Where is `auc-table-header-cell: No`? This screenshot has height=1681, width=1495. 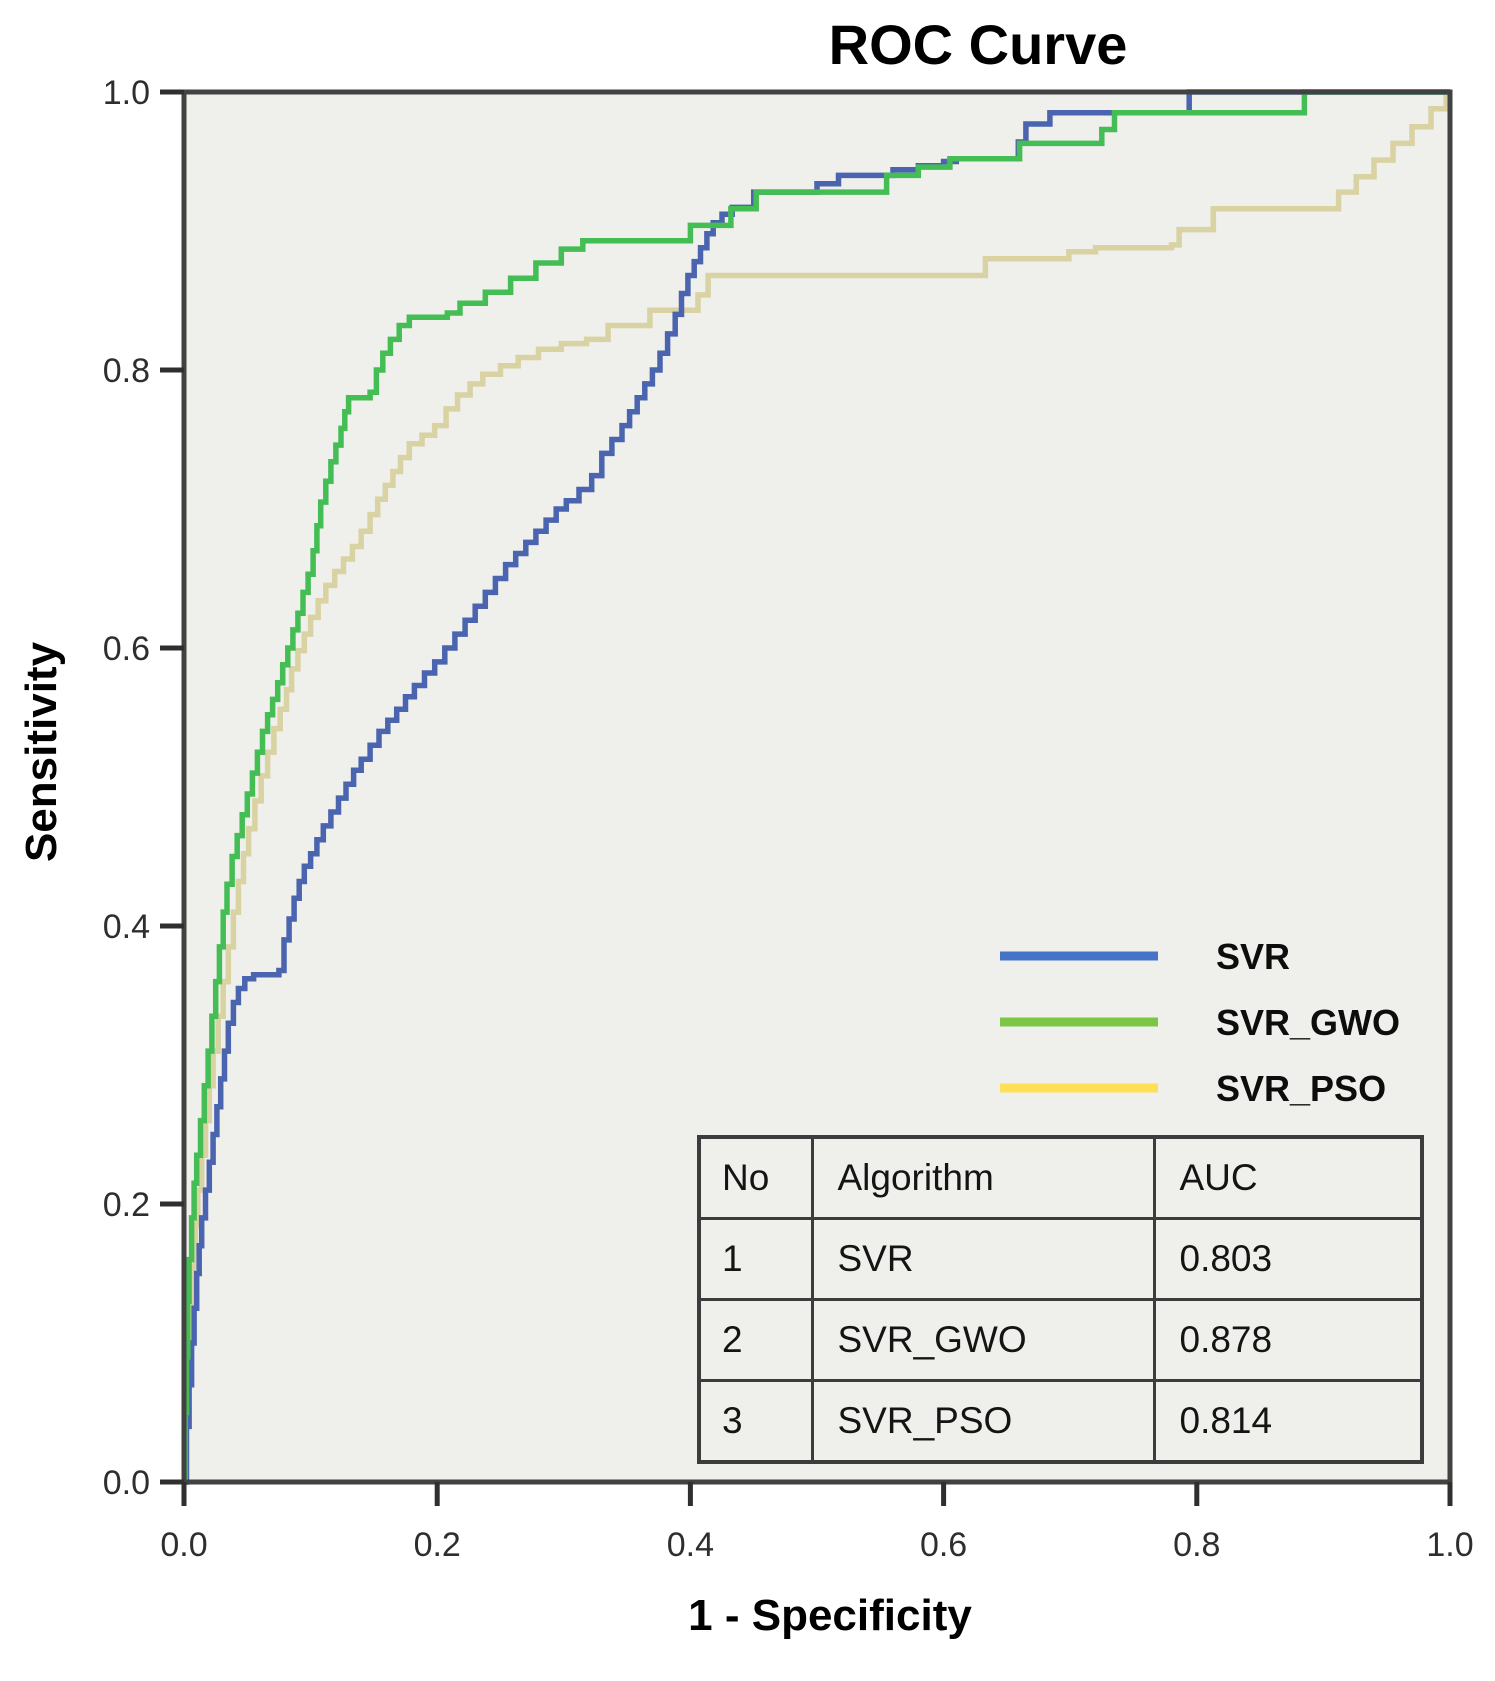 auc-table-header-cell: No is located at coordinates (755, 1177).